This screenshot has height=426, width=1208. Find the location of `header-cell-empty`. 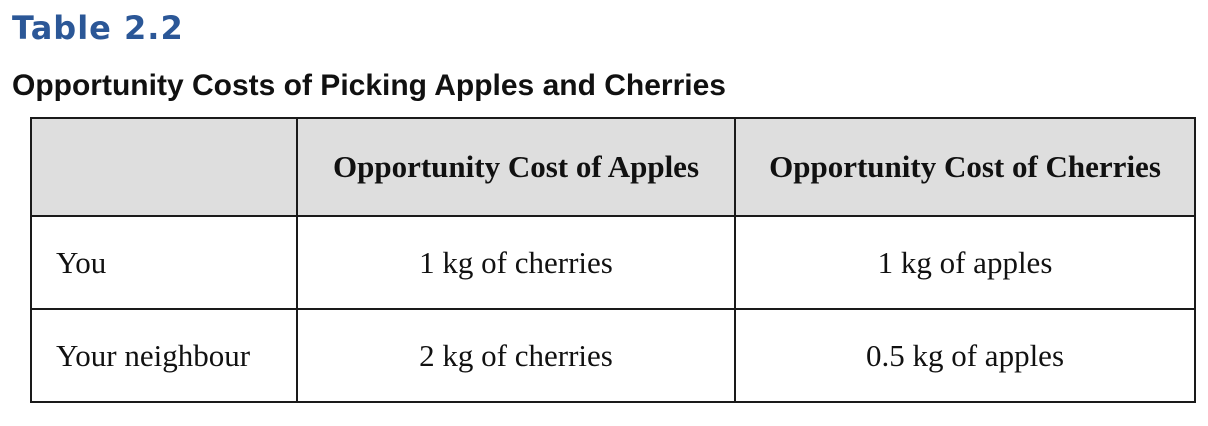

header-cell-empty is located at coordinates (164, 167).